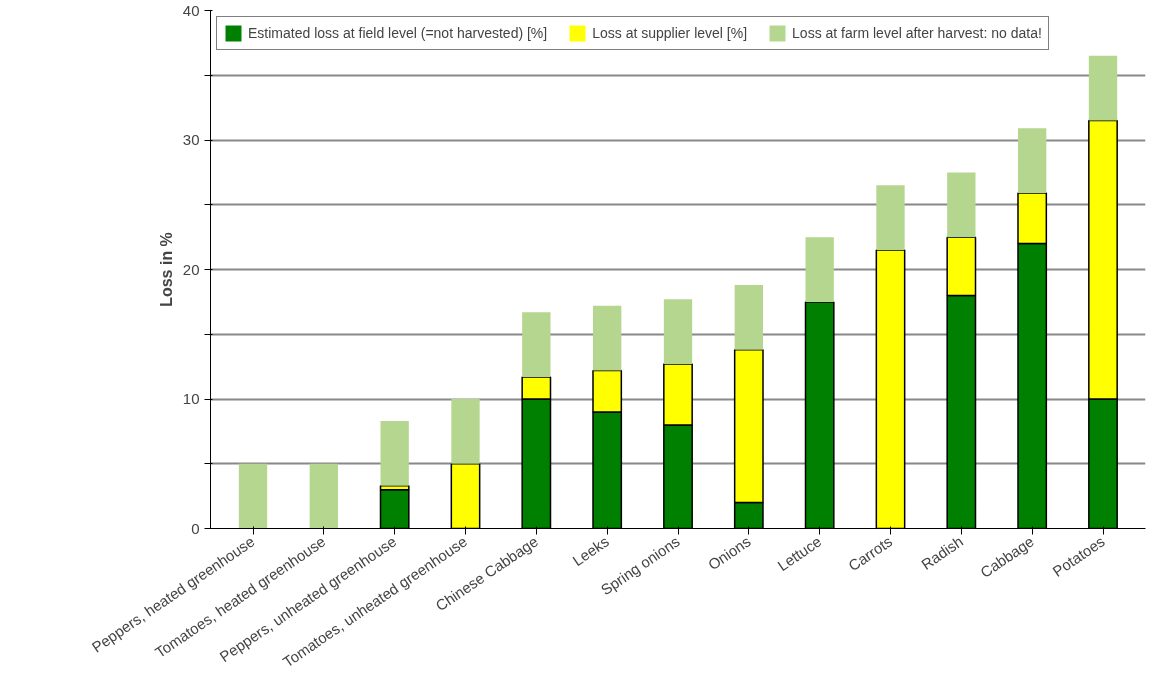 Image resolution: width=1162 pixels, height=687 pixels. What do you see at coordinates (191, 139) in the screenshot?
I see `y-tick-label: 30` at bounding box center [191, 139].